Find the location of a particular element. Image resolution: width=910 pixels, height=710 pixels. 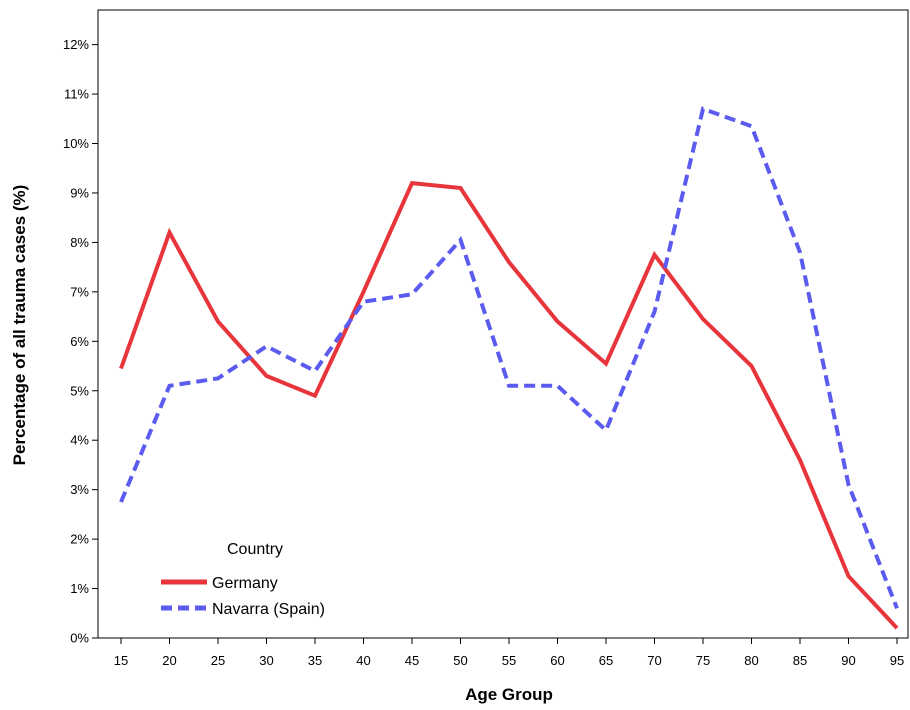

x-tick-label: 80 is located at coordinates (751, 660).